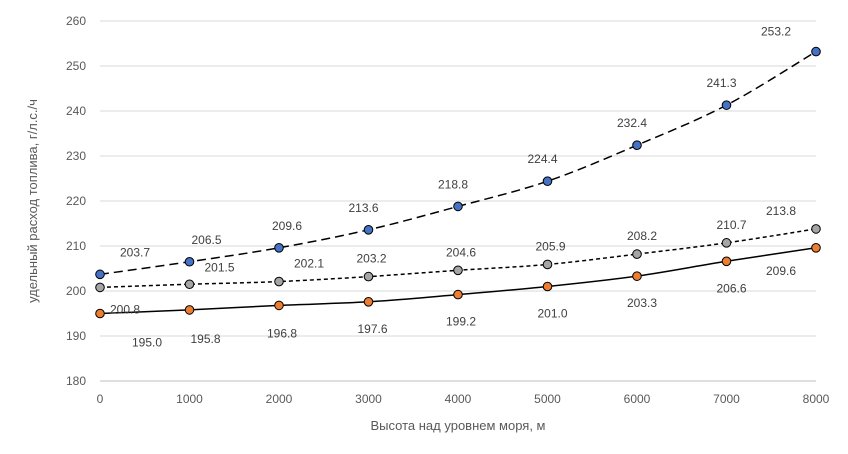  I want to click on data-label: 195.8, so click(205, 339).